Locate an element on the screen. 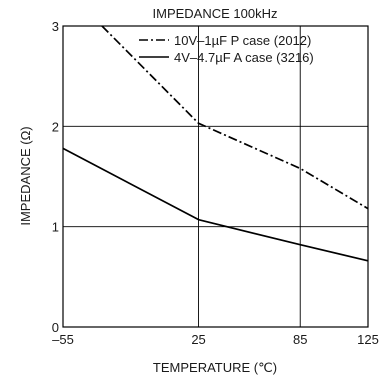  x-tick-label: 85 is located at coordinates (300, 339).